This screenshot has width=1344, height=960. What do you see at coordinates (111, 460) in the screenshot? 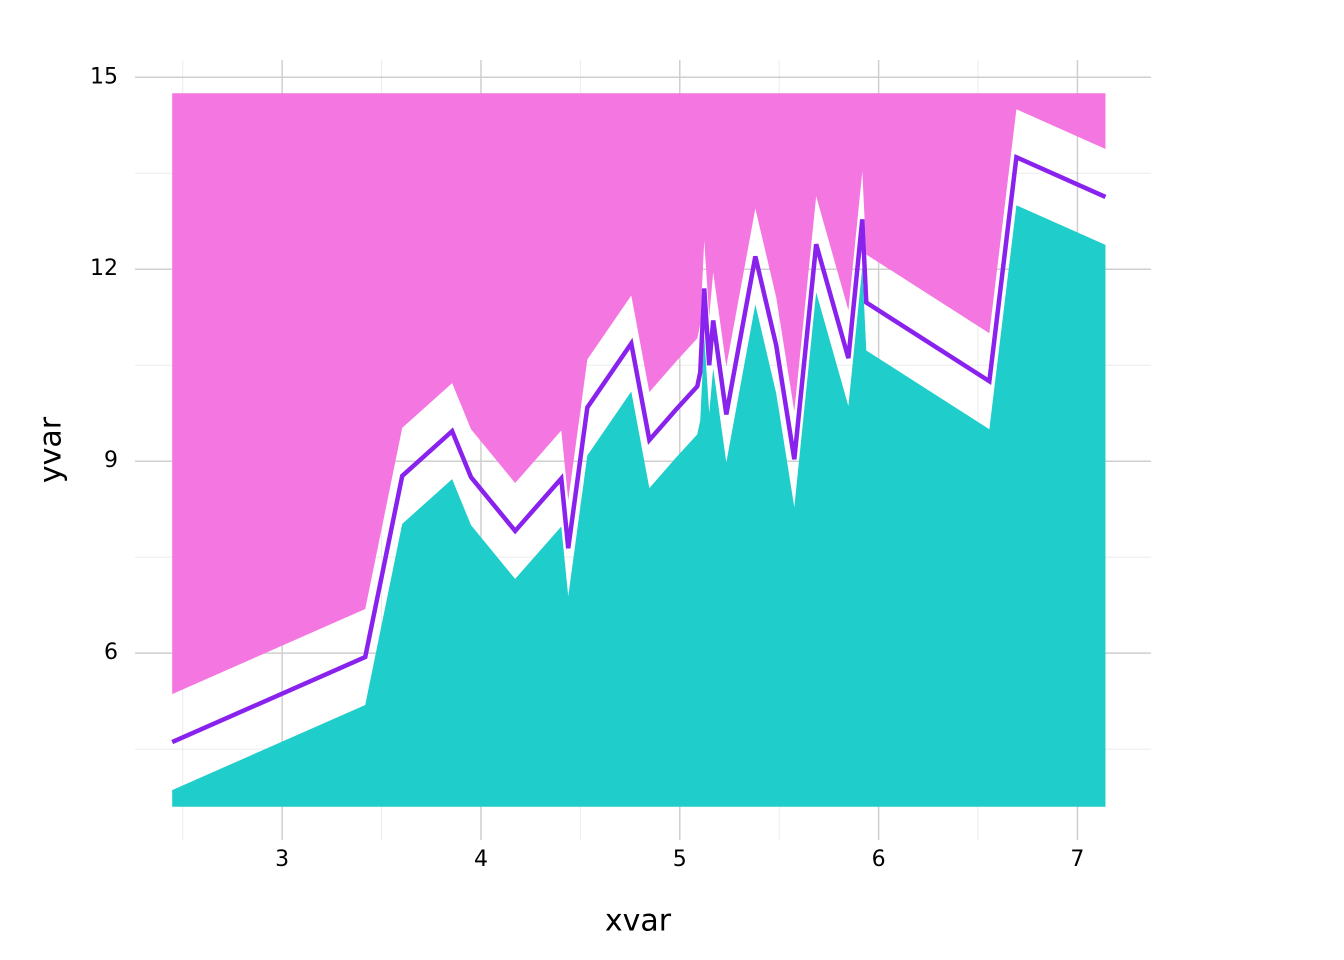
I see `y-tick-label: 9` at bounding box center [111, 460].